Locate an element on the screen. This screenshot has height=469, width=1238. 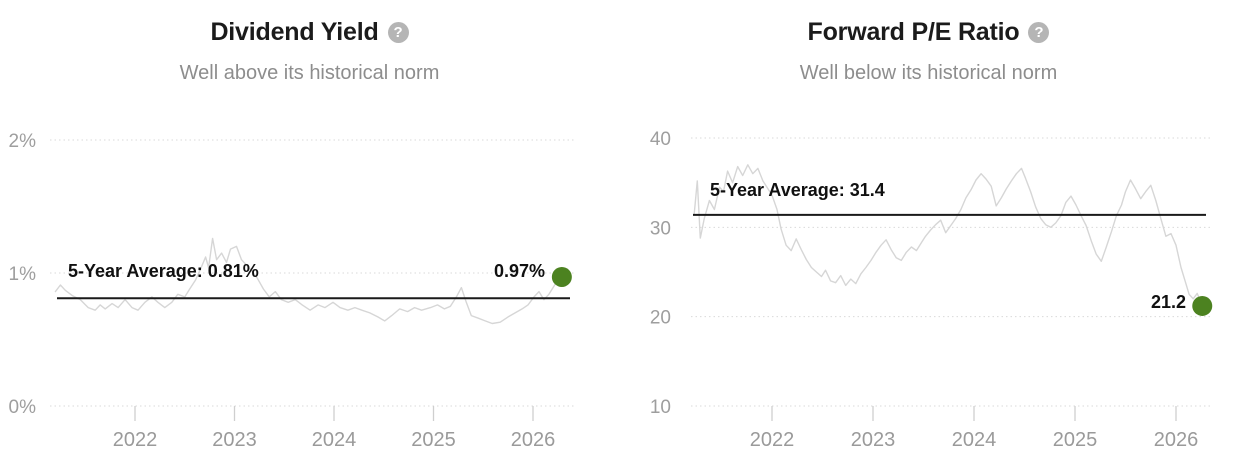
forward-pe-subtitle: Well below its historical norm is located at coordinates (928, 73).